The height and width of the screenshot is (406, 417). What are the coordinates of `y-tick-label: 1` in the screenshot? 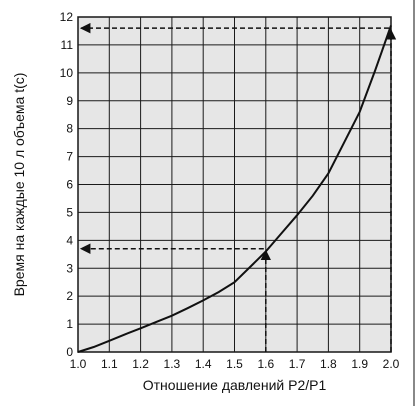 It's located at (69, 324).